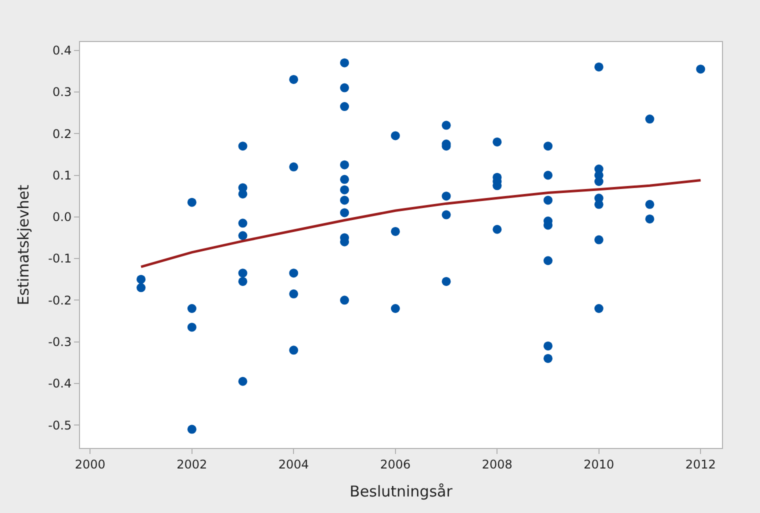  Describe the element at coordinates (62, 51) in the screenshot. I see `y-tick-label: 0.4` at that location.